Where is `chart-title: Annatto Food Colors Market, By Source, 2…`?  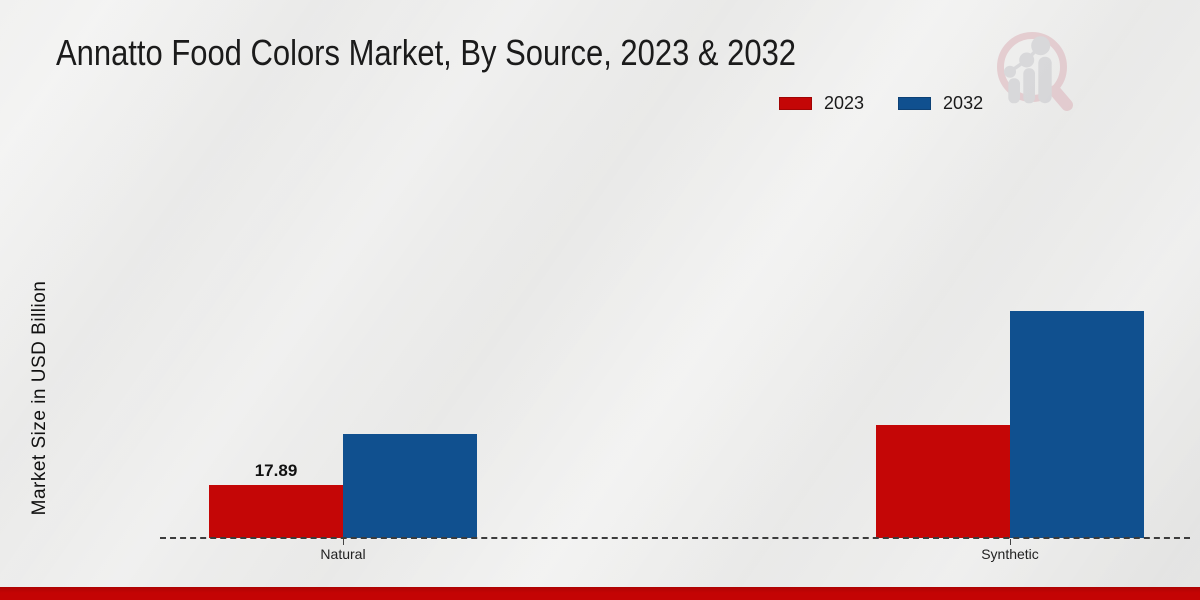
chart-title: Annatto Food Colors Market, By Source, 2… is located at coordinates (426, 52).